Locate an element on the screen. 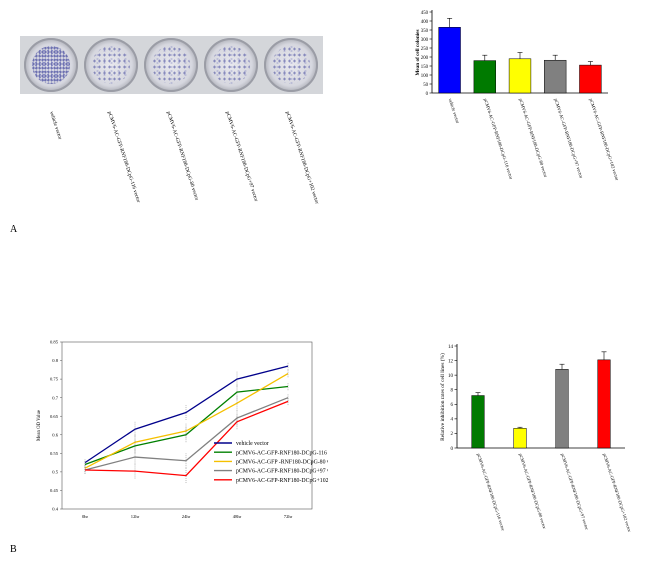  y-tick-label: 400 is located at coordinates (425, 22).